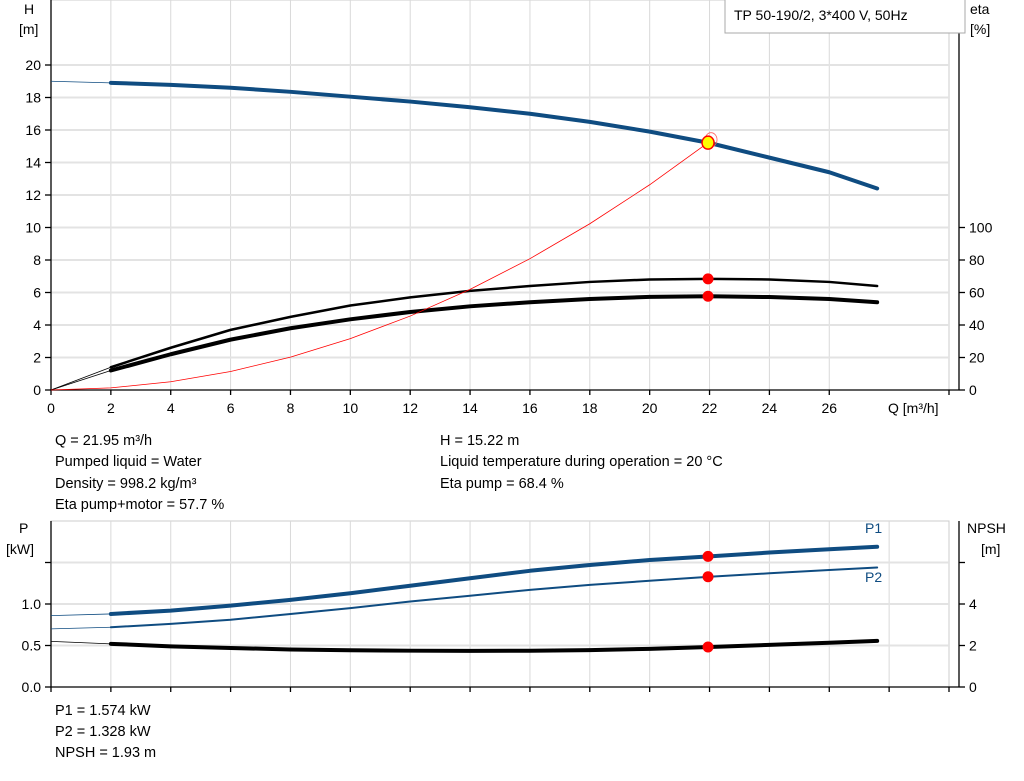  Describe the element at coordinates (29, 9) in the screenshot. I see `h-axis-label: H` at that location.